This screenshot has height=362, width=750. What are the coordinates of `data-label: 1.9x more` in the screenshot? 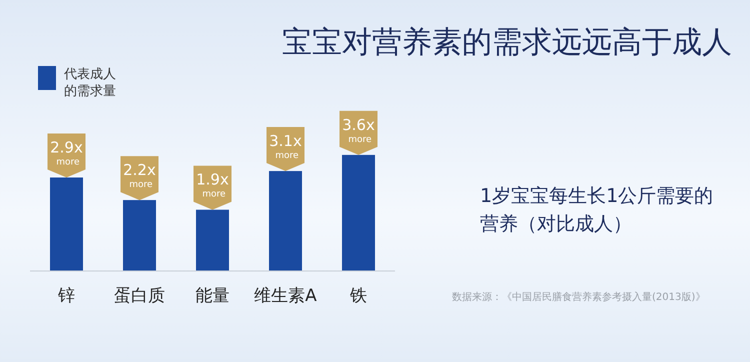 It's located at (212, 185).